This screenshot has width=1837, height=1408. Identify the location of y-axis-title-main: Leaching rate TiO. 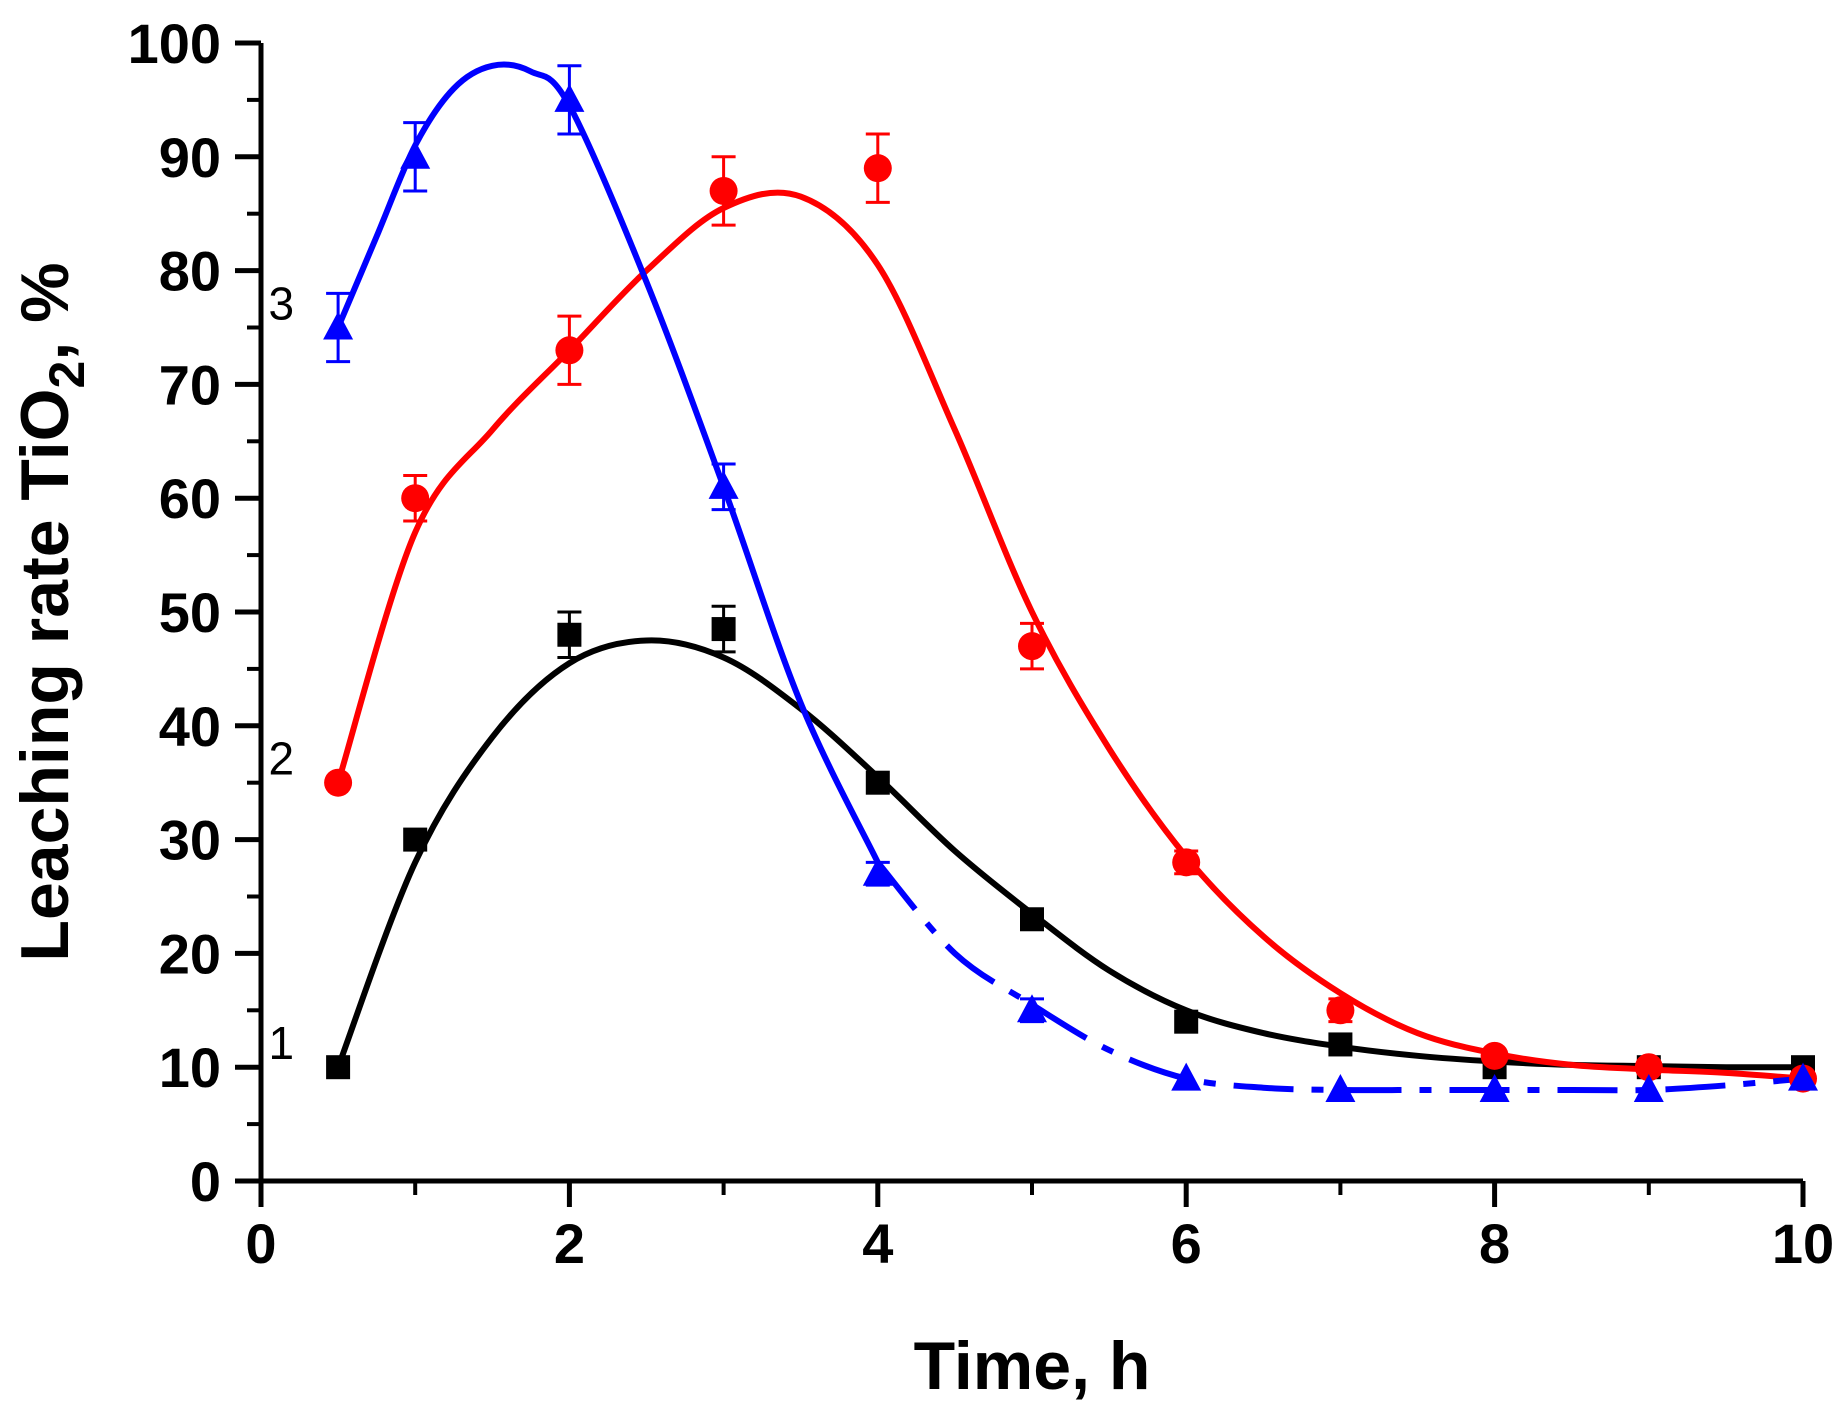
(45, 674).